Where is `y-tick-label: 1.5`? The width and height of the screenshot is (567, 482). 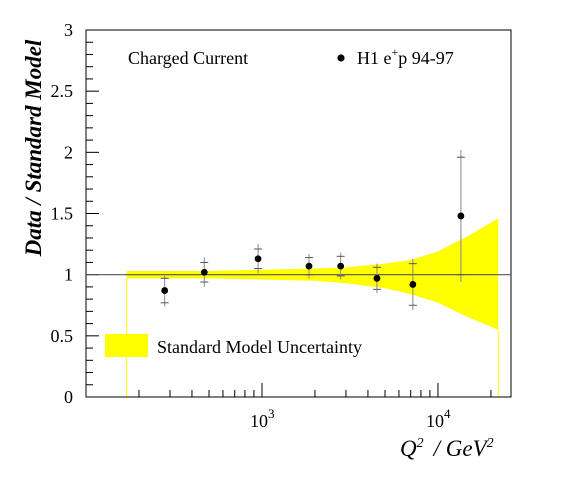 y-tick-label: 1.5 is located at coordinates (62, 214).